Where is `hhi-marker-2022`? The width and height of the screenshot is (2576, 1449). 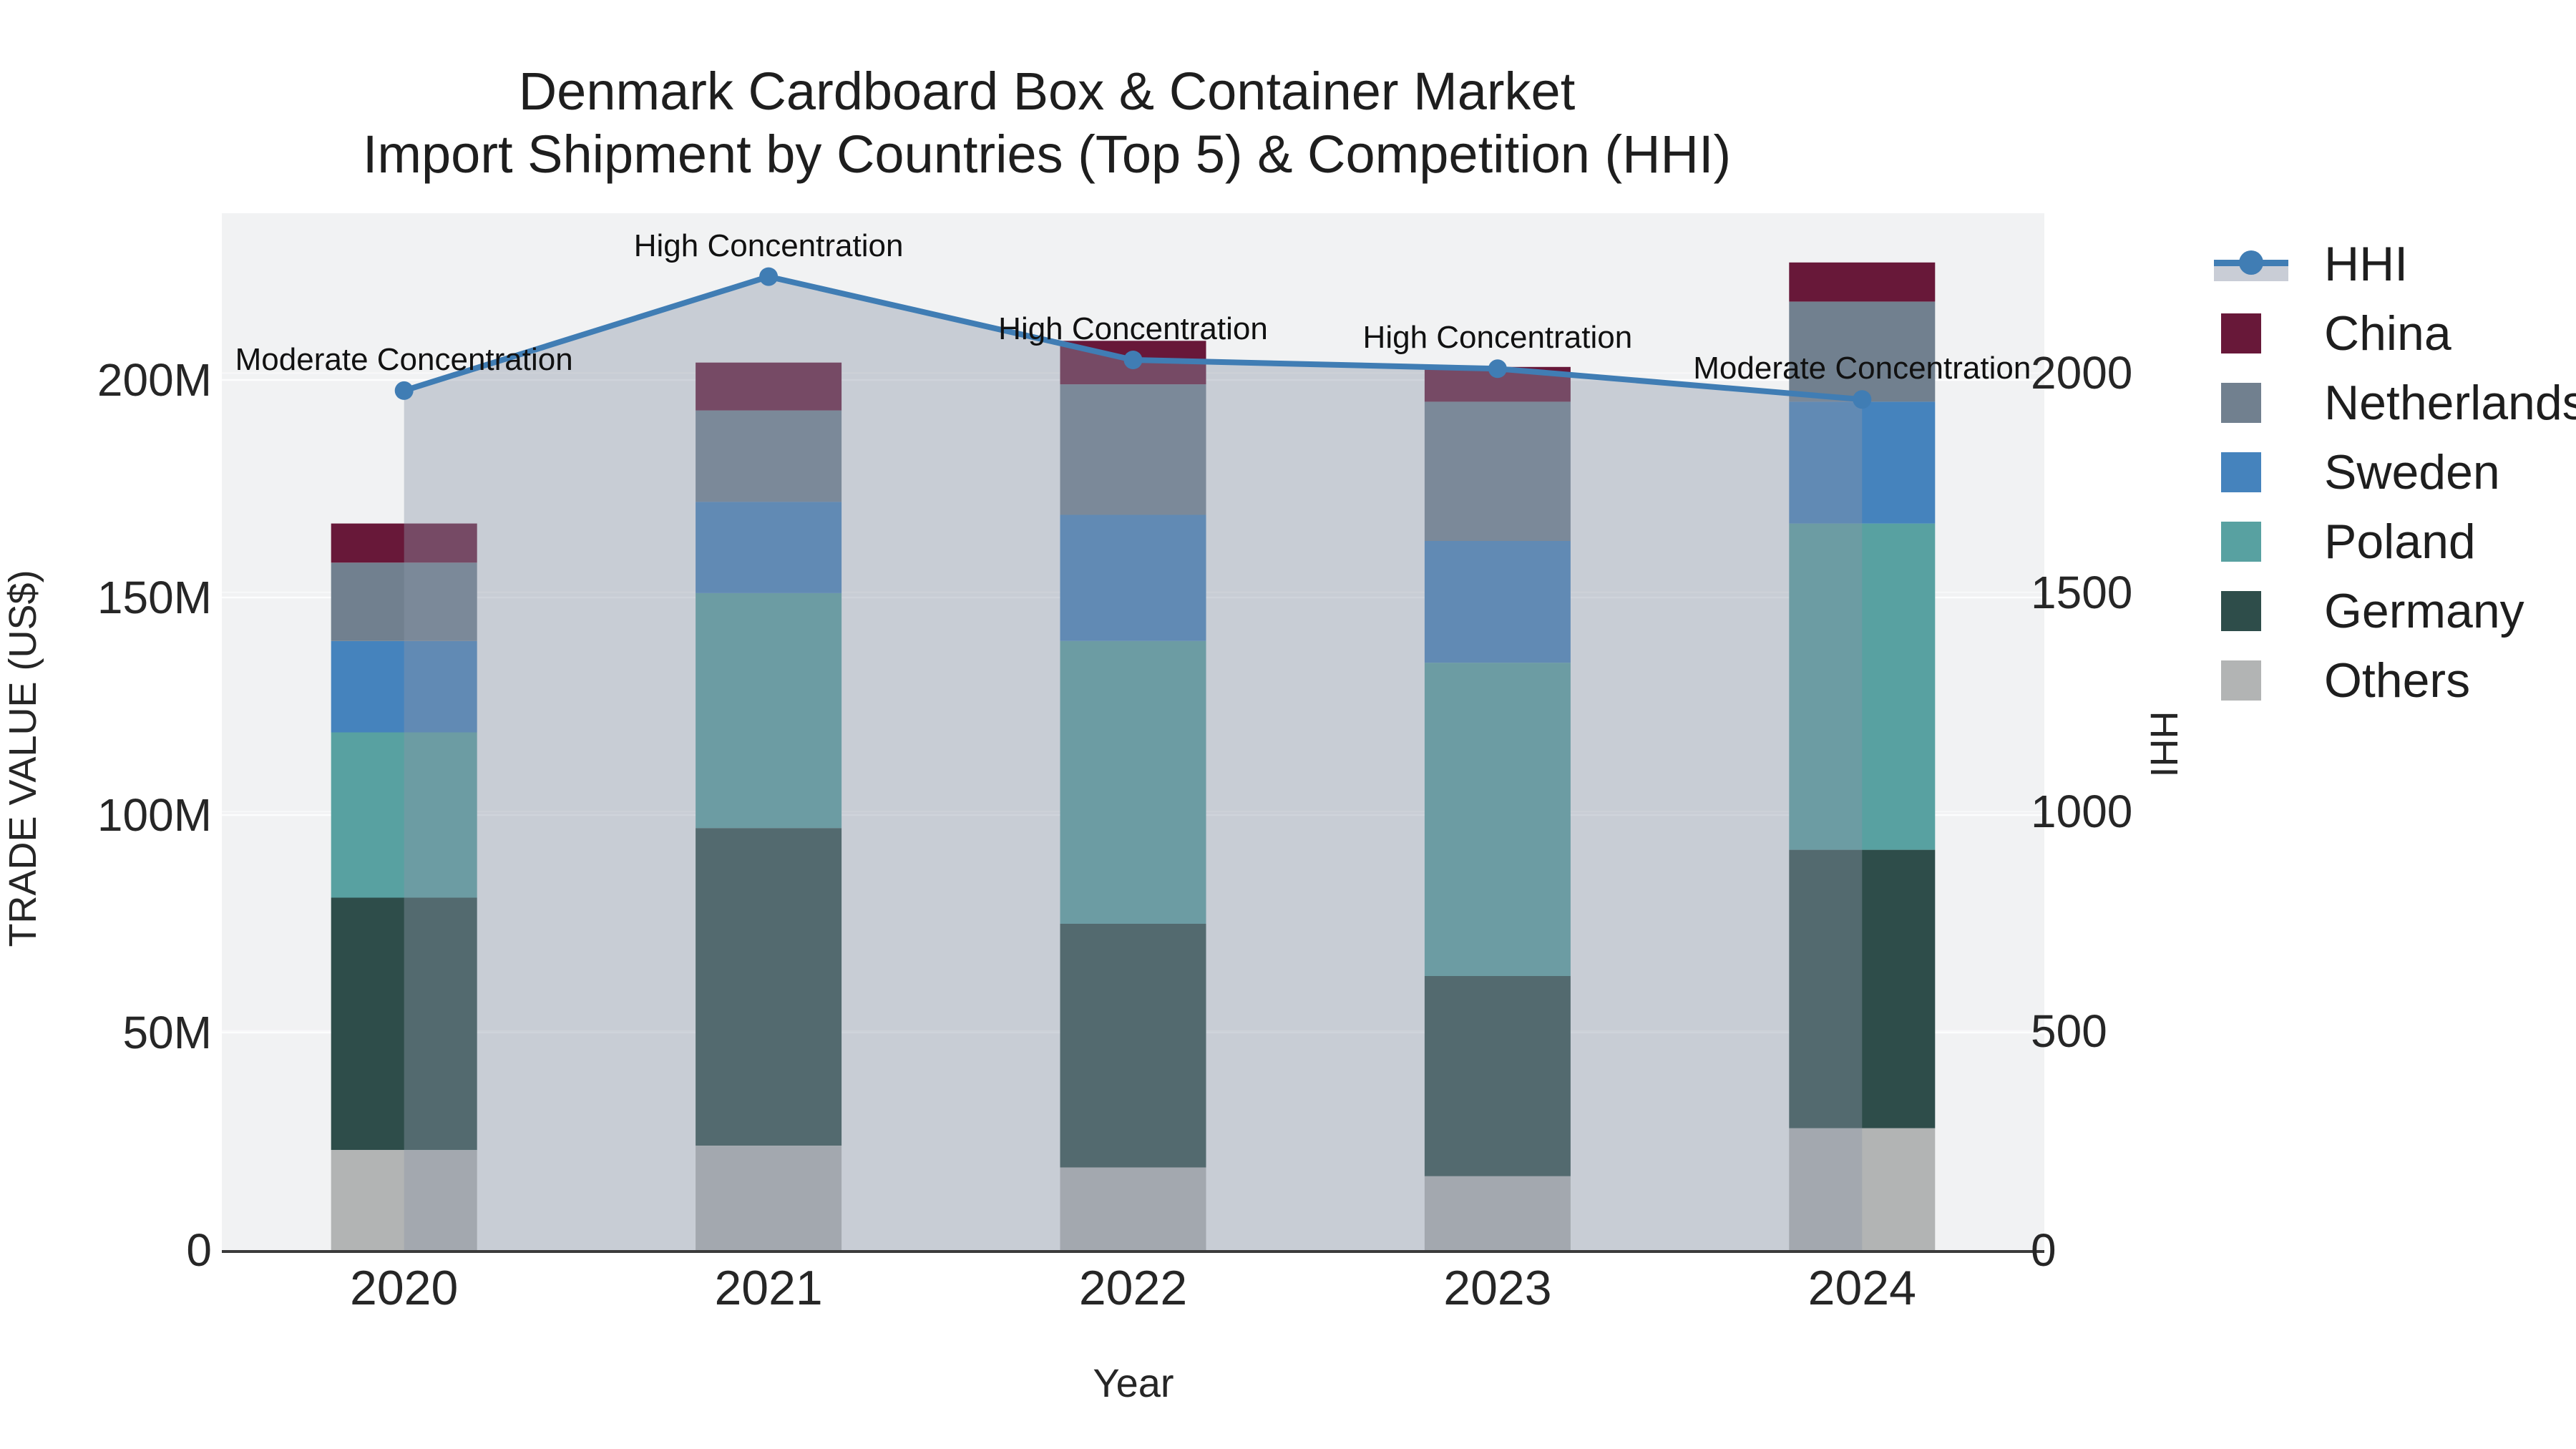 hhi-marker-2022 is located at coordinates (1133, 360).